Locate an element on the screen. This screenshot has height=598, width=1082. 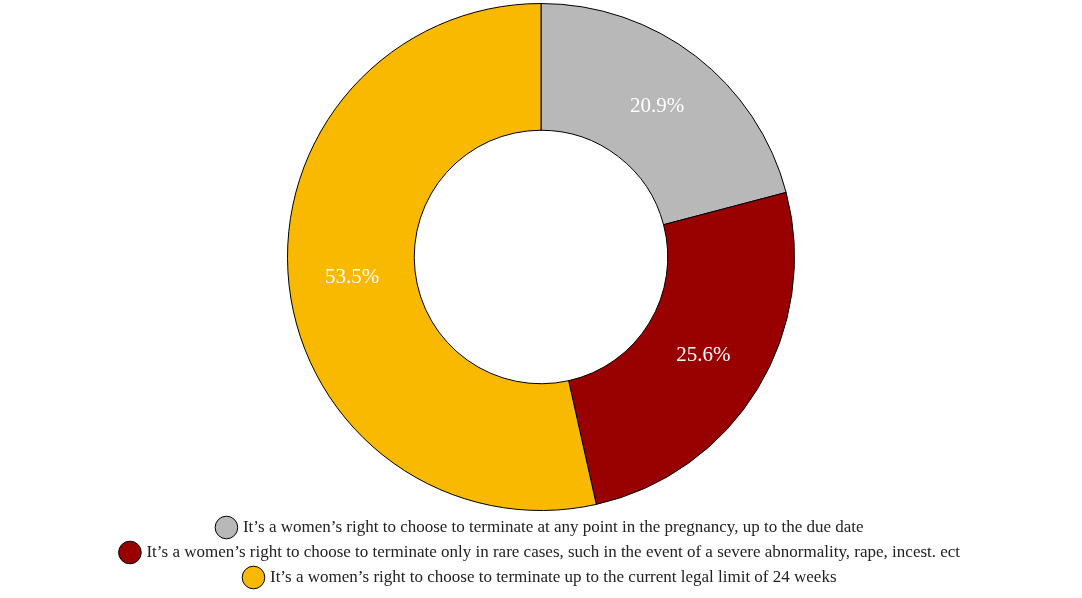
legend-label: It’s a women’s right to choose to terminate only in rare cases, such in the event of a severe abnormality, rape, incest. ect is located at coordinates (553, 551).